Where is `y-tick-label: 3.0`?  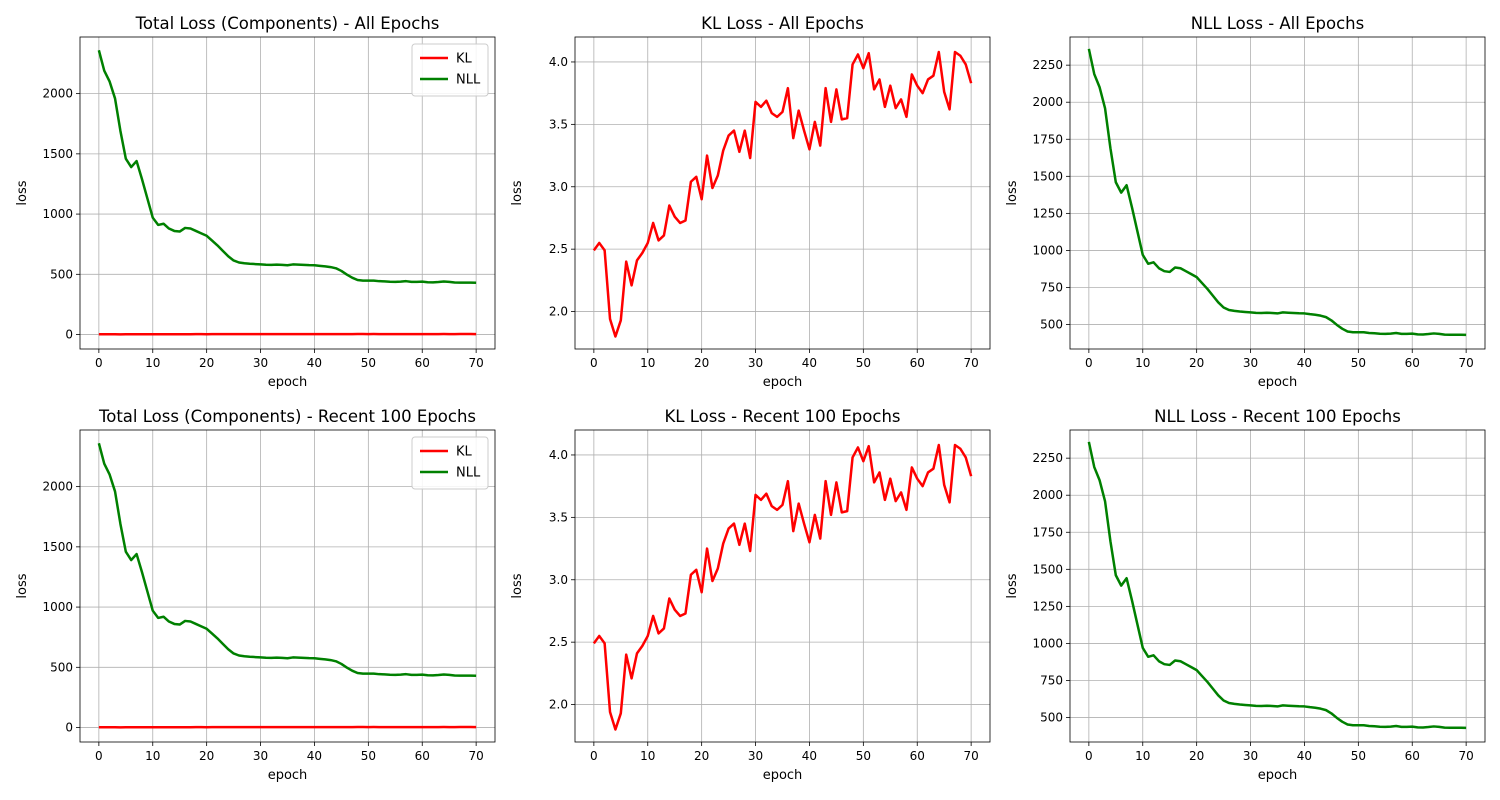
y-tick-label: 3.0 is located at coordinates (558, 187).